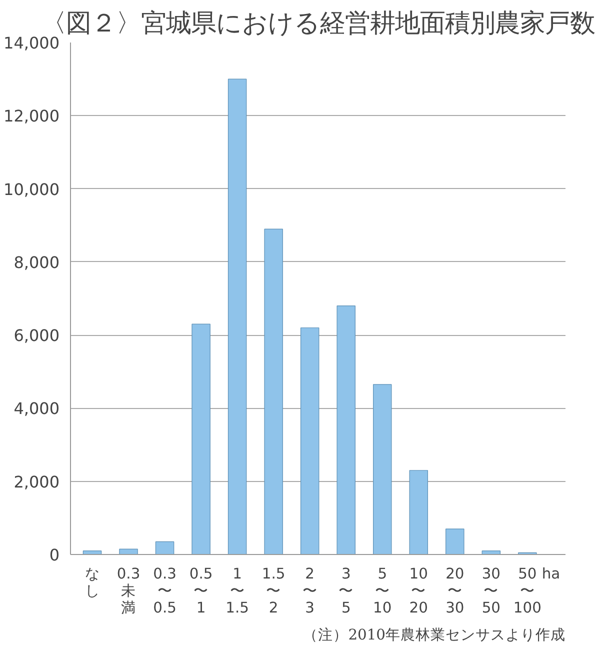 The height and width of the screenshot is (648, 595). I want to click on x-tick-label: 0.3 〜 0.5, so click(164, 591).